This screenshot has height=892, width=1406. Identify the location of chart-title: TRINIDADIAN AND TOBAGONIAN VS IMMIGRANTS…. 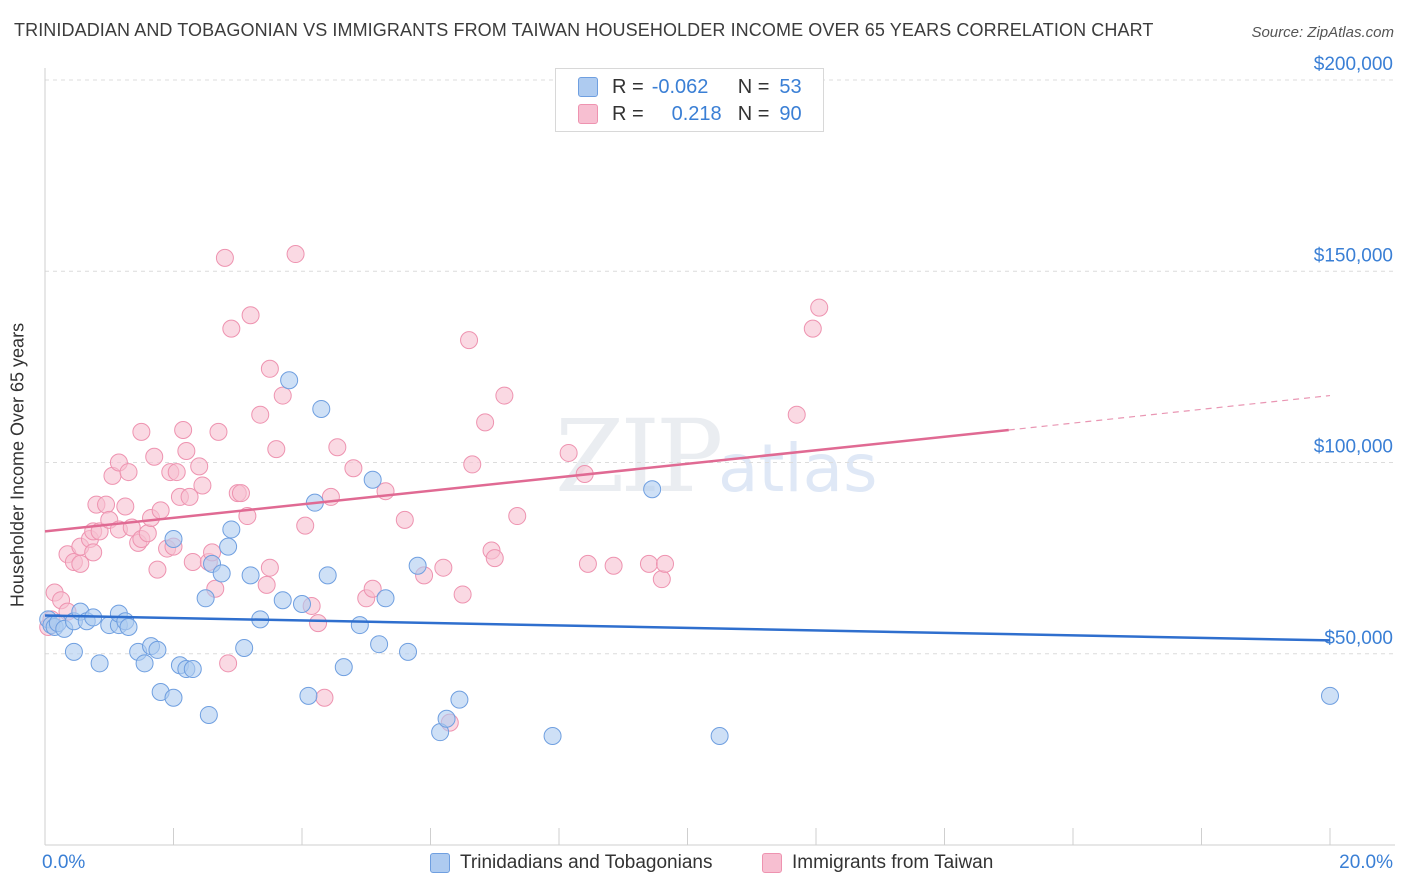
(584, 30).